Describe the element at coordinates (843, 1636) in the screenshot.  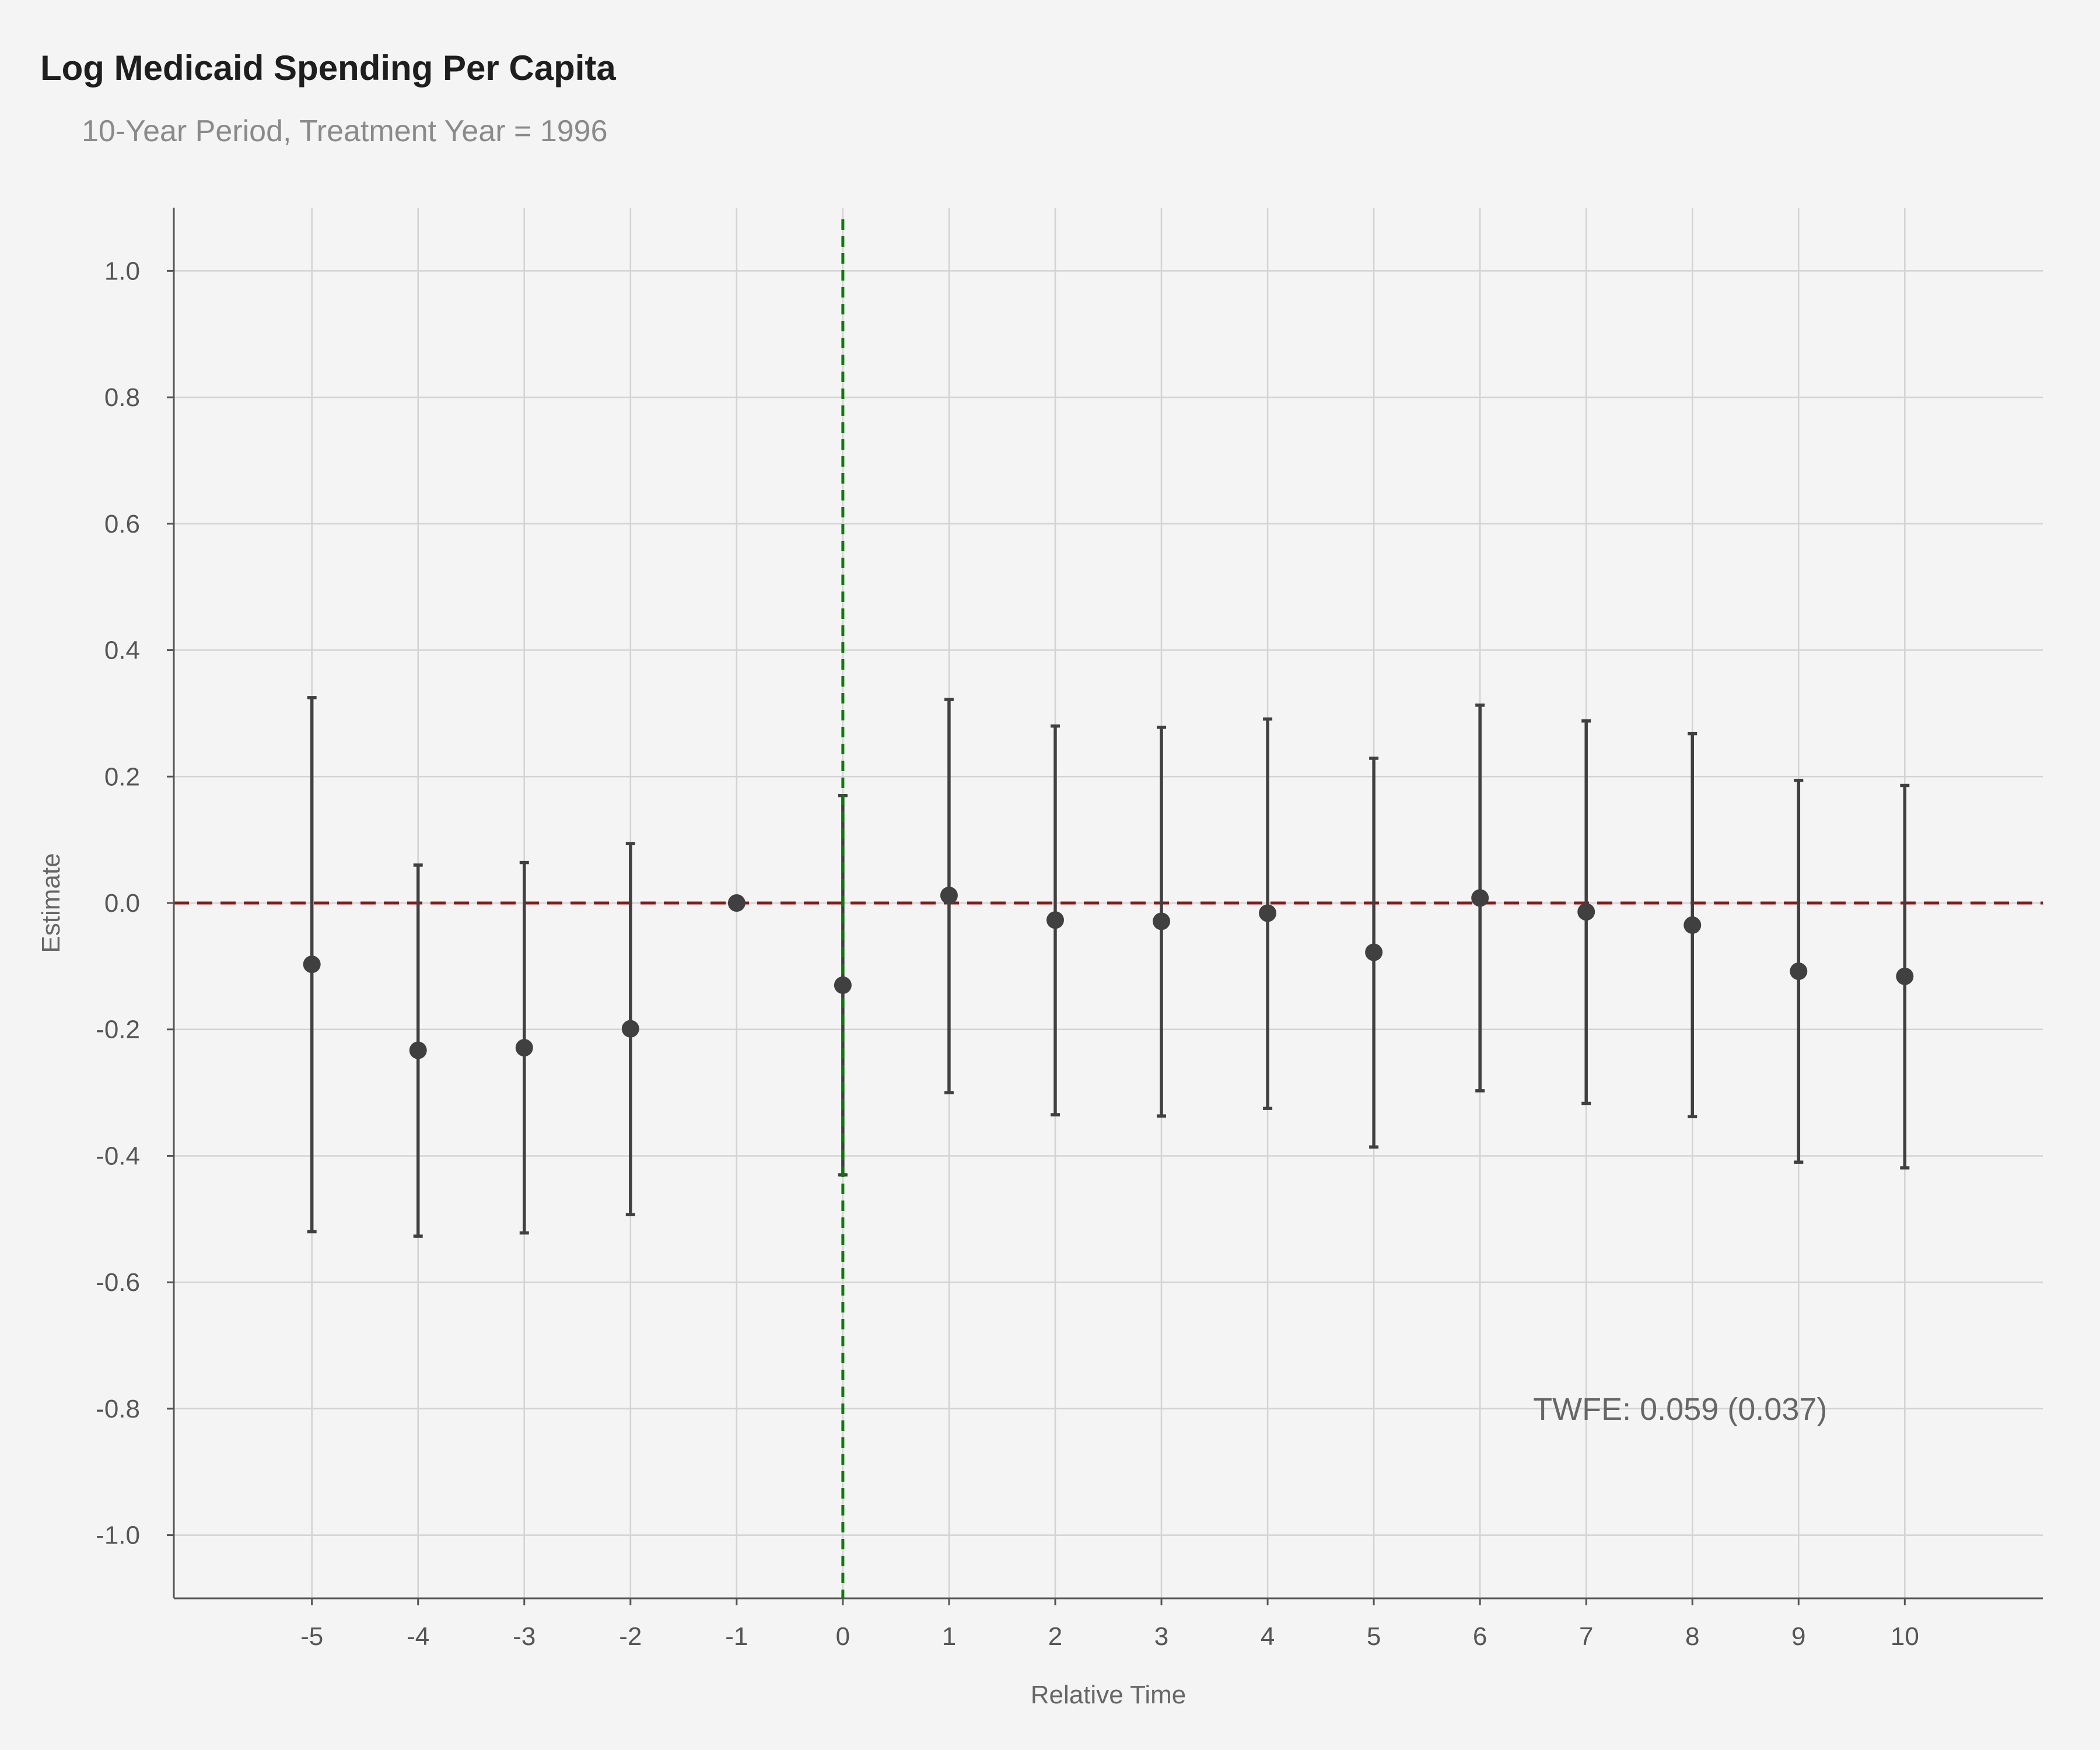
I see `x-tick-label: 0` at that location.